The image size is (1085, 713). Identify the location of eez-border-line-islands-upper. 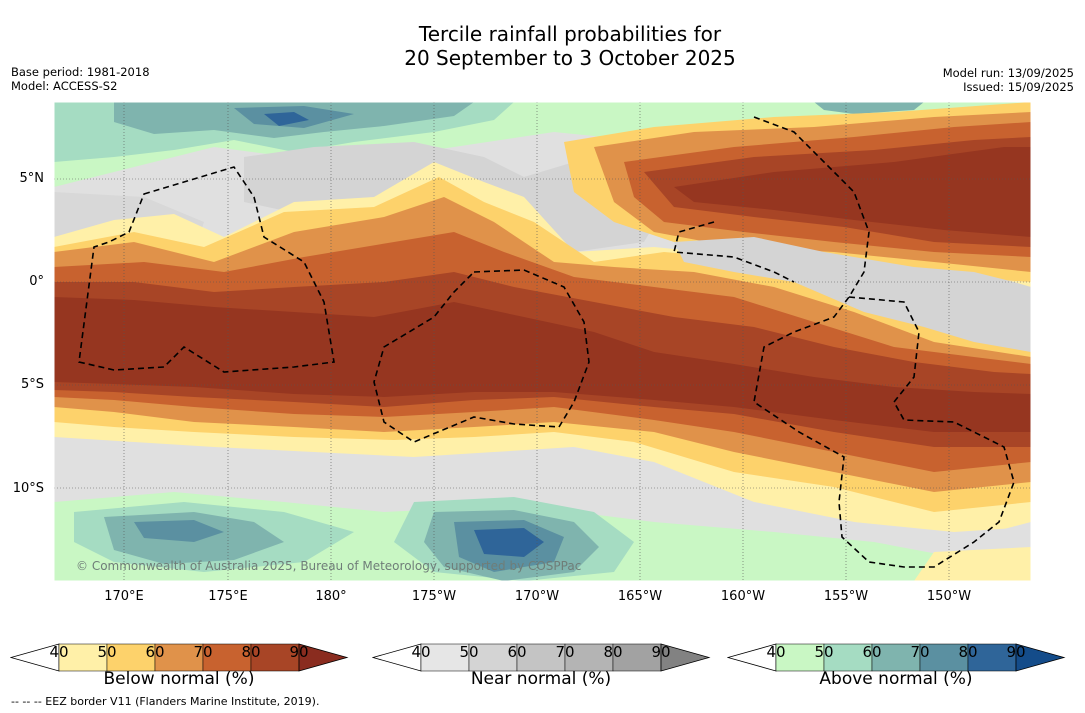
(733, 252).